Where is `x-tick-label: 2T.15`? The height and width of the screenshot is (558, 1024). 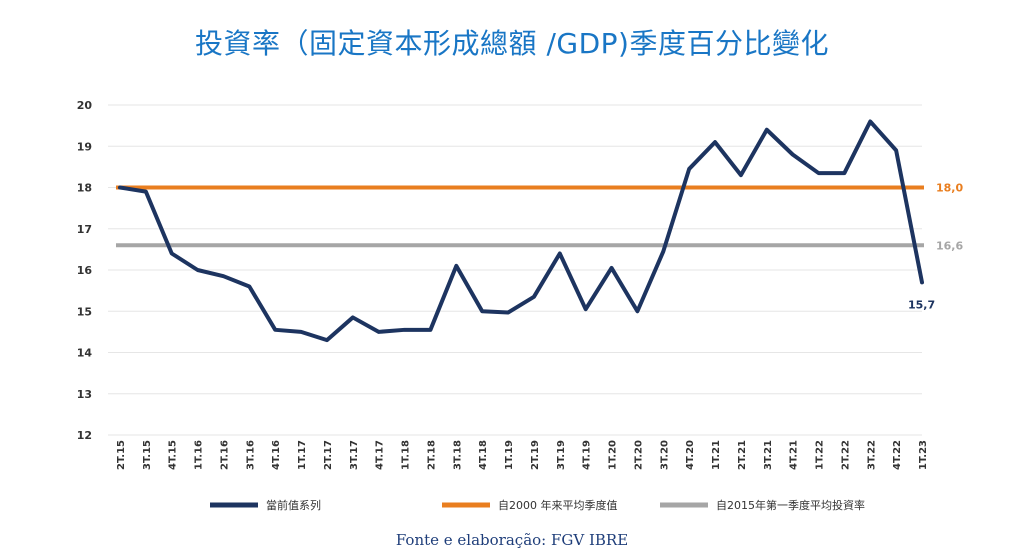 x-tick-label: 2T.15 is located at coordinates (121, 455).